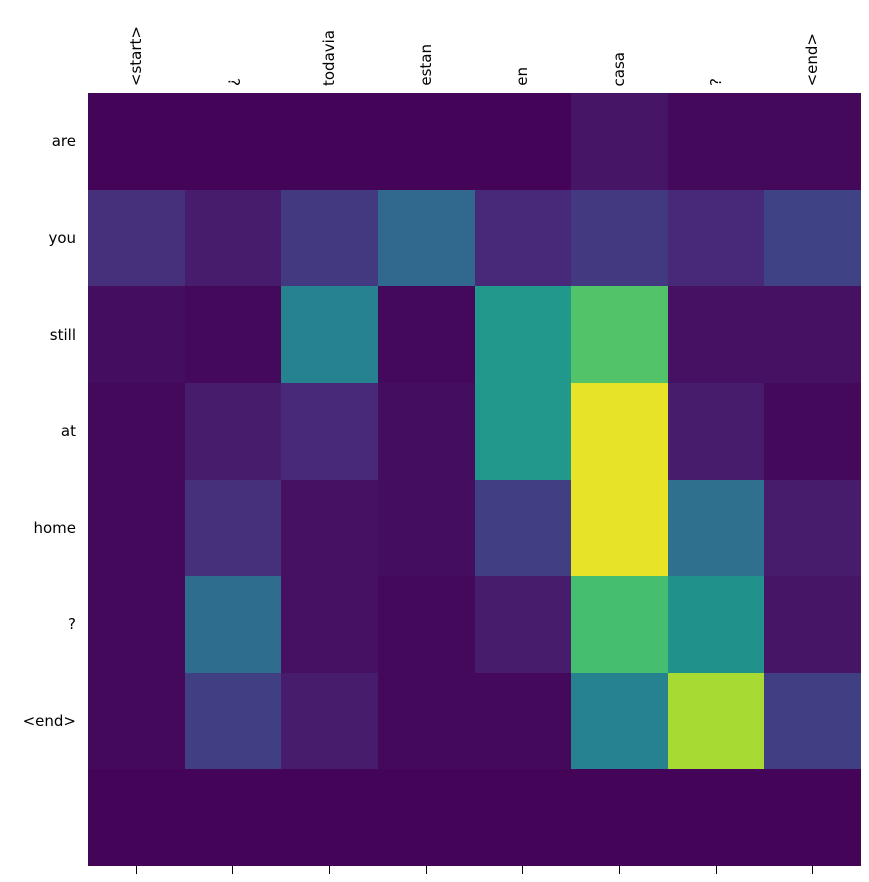 Image resolution: width=869 pixels, height=882 pixels. Describe the element at coordinates (135, 55) in the screenshot. I see `x-tick-label-text: <start>` at that location.